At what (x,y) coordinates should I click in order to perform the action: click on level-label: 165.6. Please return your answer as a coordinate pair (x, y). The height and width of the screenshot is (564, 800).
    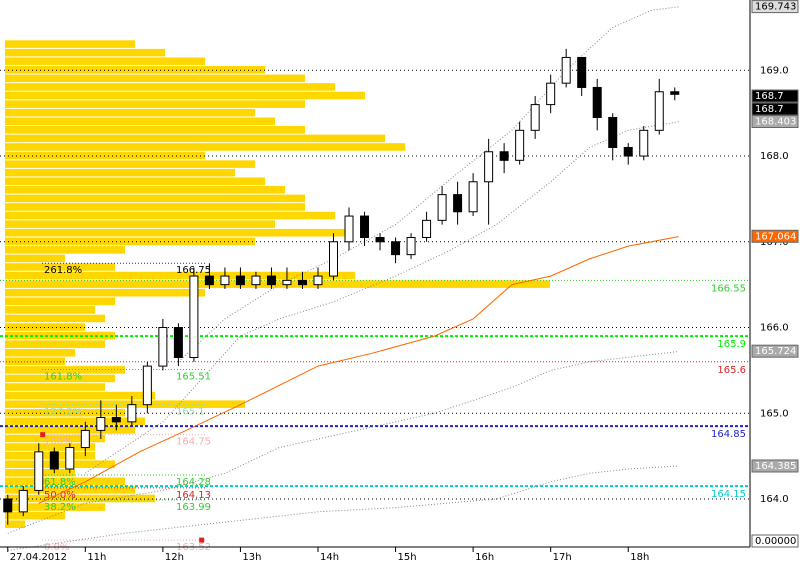
    Looking at the image, I should click on (731, 370).